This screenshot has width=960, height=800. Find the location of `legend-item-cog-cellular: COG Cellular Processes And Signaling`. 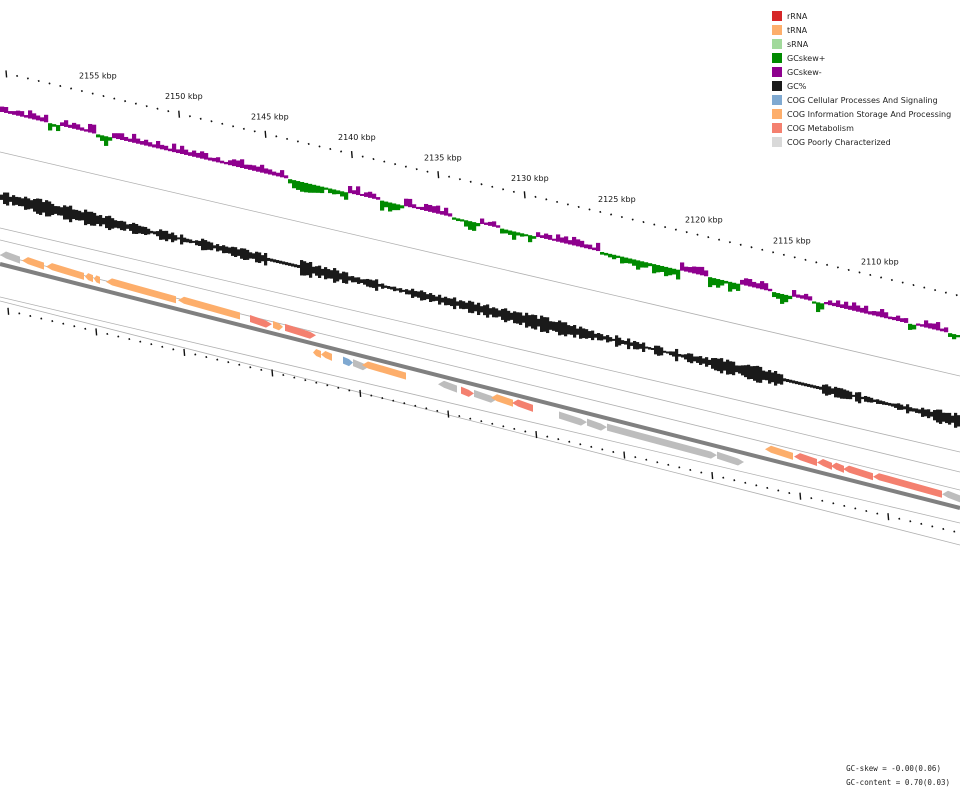

legend-item-cog-cellular: COG Cellular Processes And Signaling is located at coordinates (861, 100).